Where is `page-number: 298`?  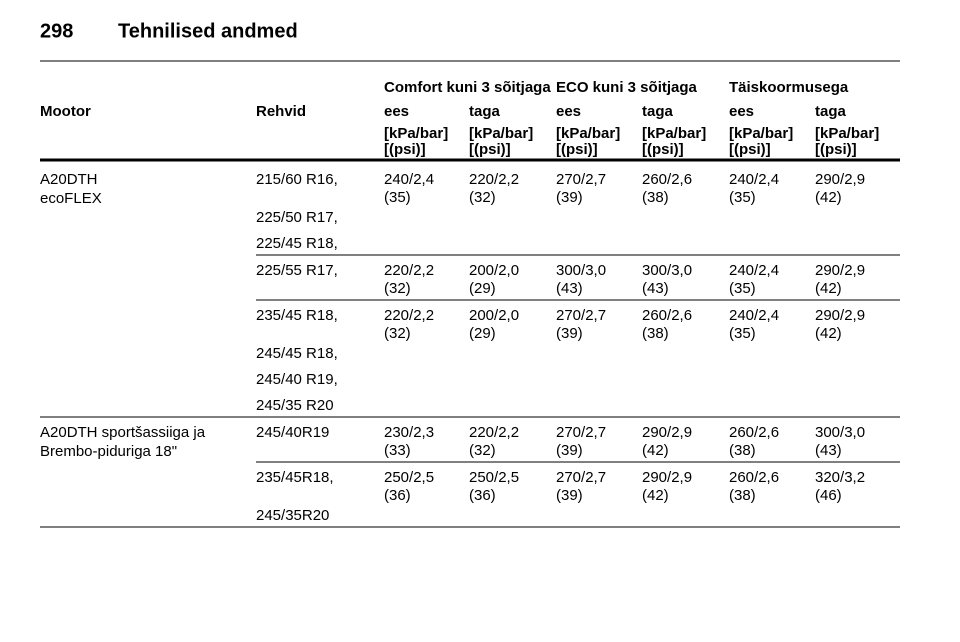 page-number: 298 is located at coordinates (56, 31).